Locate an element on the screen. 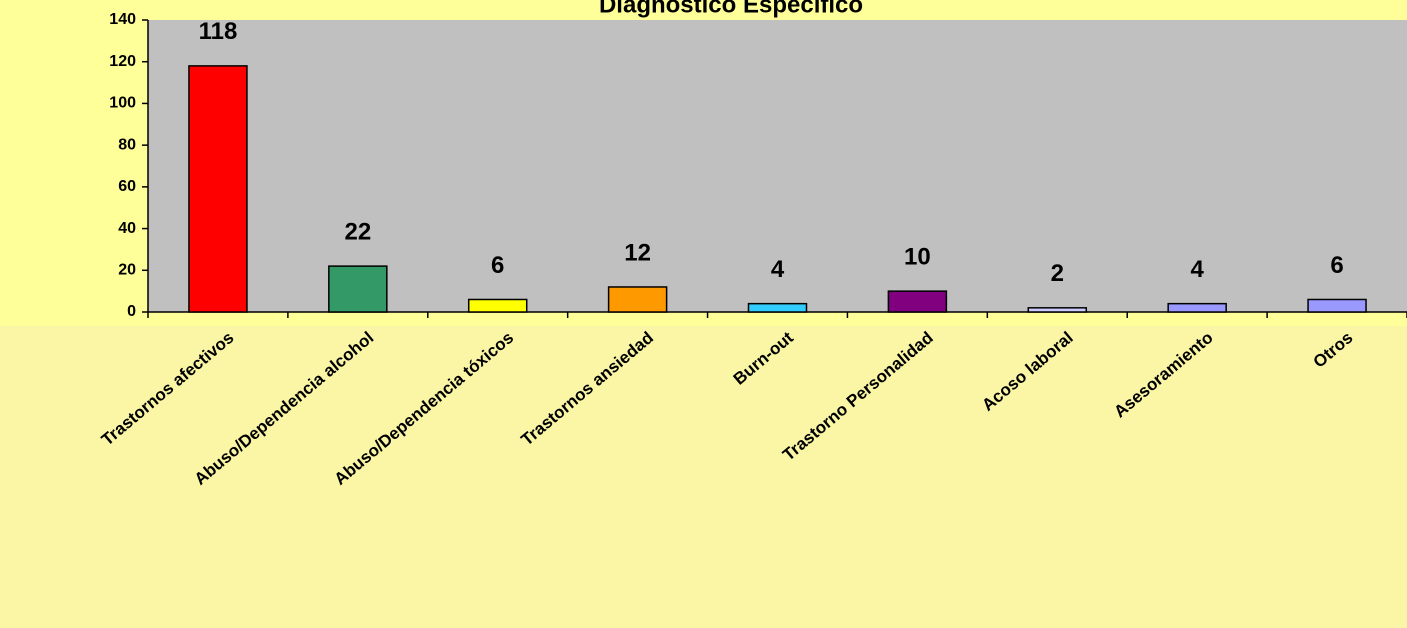 This screenshot has width=1407, height=628. value-label: 10 is located at coordinates (917, 256).